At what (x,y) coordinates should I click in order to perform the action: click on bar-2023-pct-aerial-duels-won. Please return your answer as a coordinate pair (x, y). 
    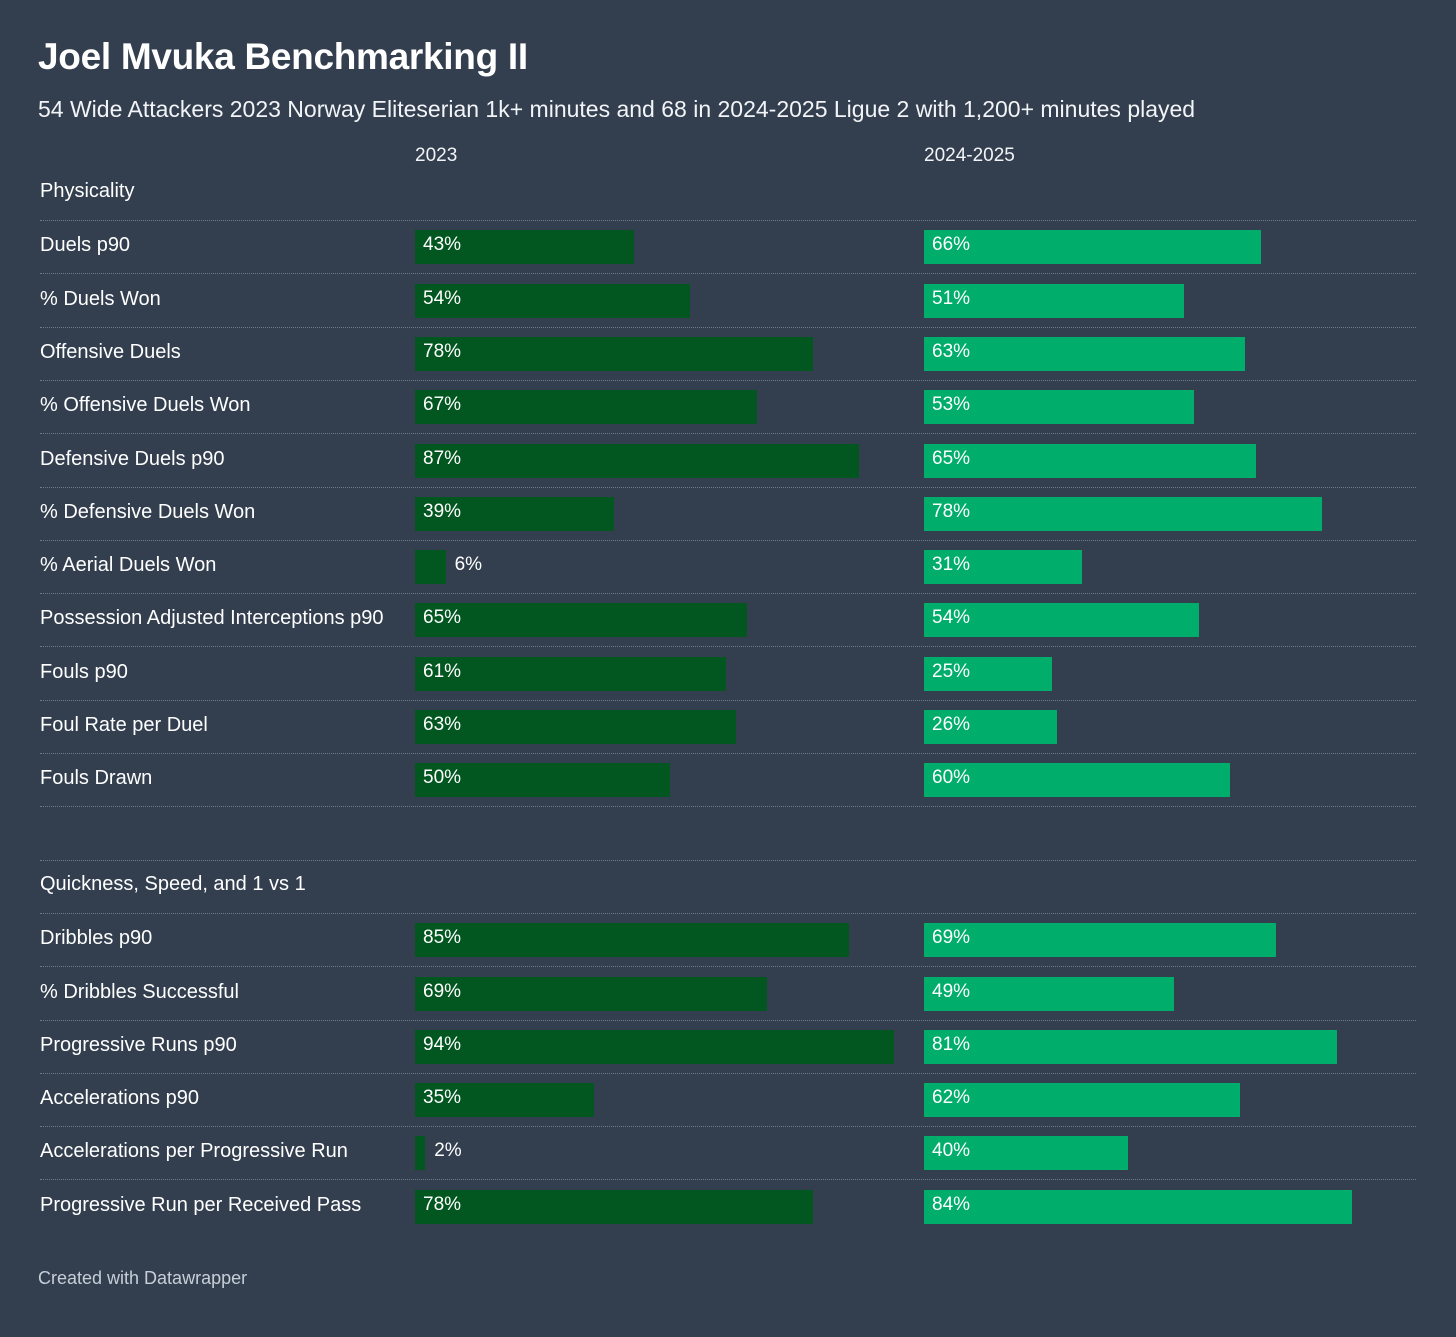
    Looking at the image, I should click on (430, 567).